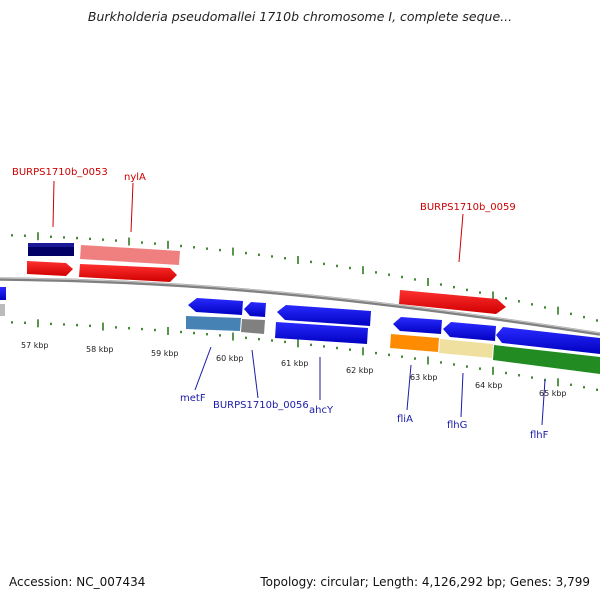 The height and width of the screenshot is (600, 600). I want to click on cog-block-metf, so click(213, 323).